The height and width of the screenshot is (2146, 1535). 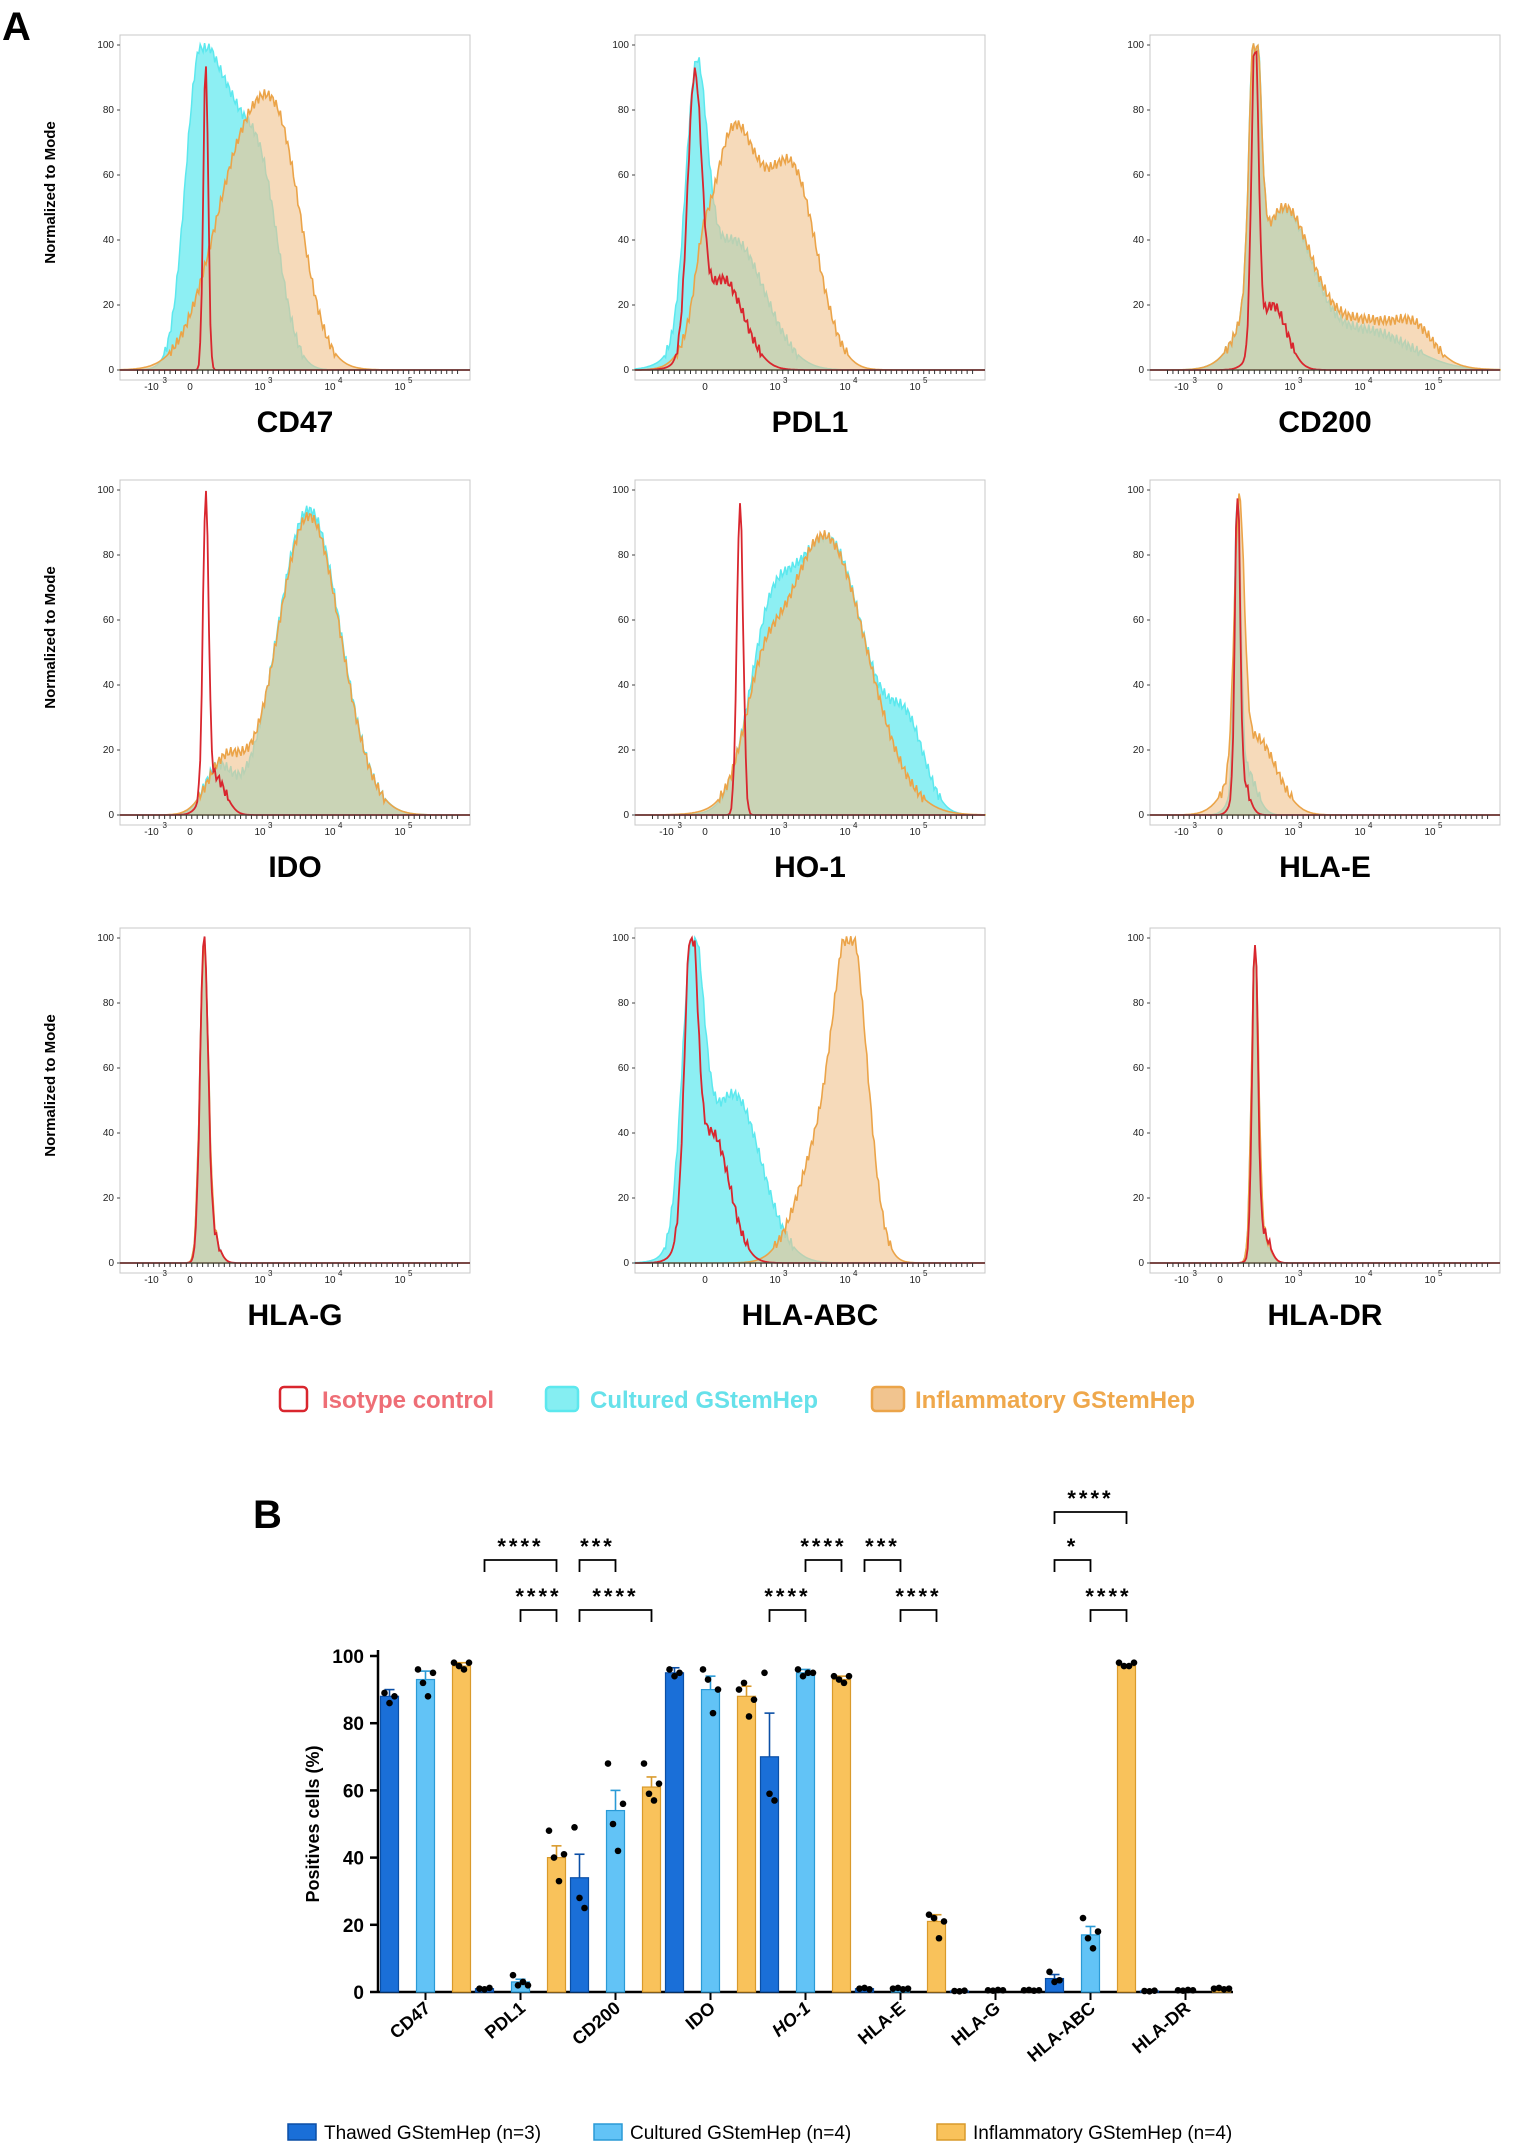 I want to click on significance-label: ***, so click(x=597, y=1546).